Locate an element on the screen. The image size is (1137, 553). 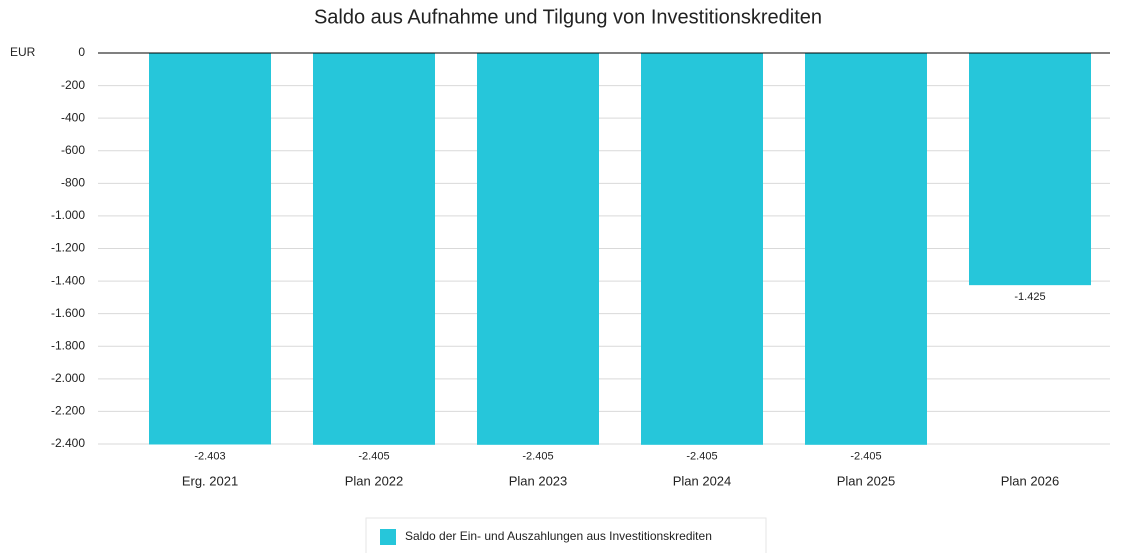
y-tick-label: 0 is located at coordinates (81, 52).